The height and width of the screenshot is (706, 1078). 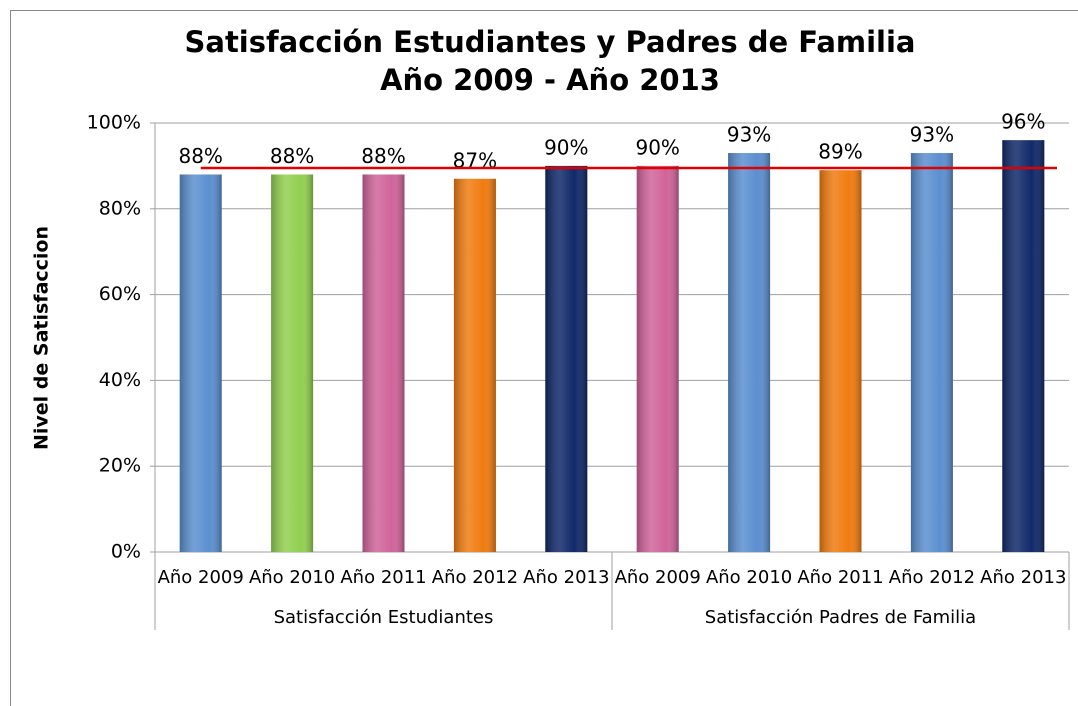 I want to click on group-label: Satisfacción Estudiantes, so click(x=384, y=617).